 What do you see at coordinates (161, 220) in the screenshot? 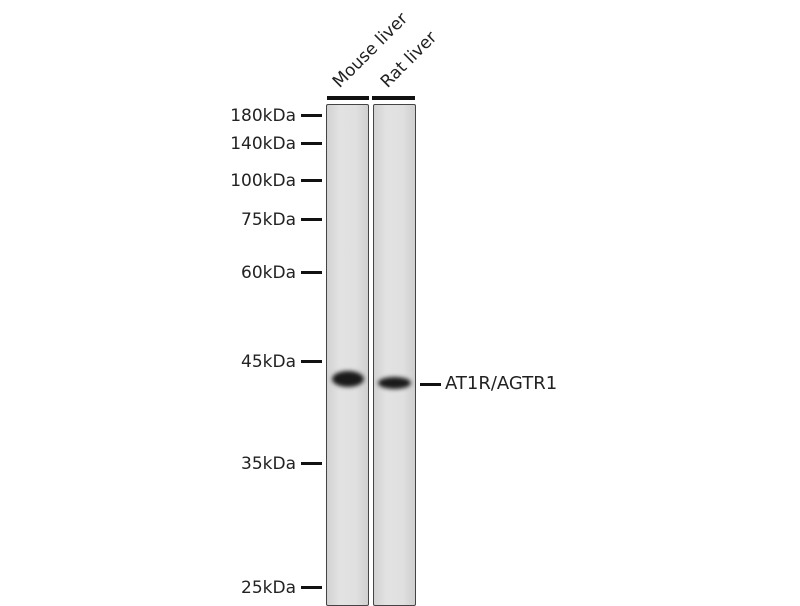
I see `marker-75: 75kDa` at bounding box center [161, 220].